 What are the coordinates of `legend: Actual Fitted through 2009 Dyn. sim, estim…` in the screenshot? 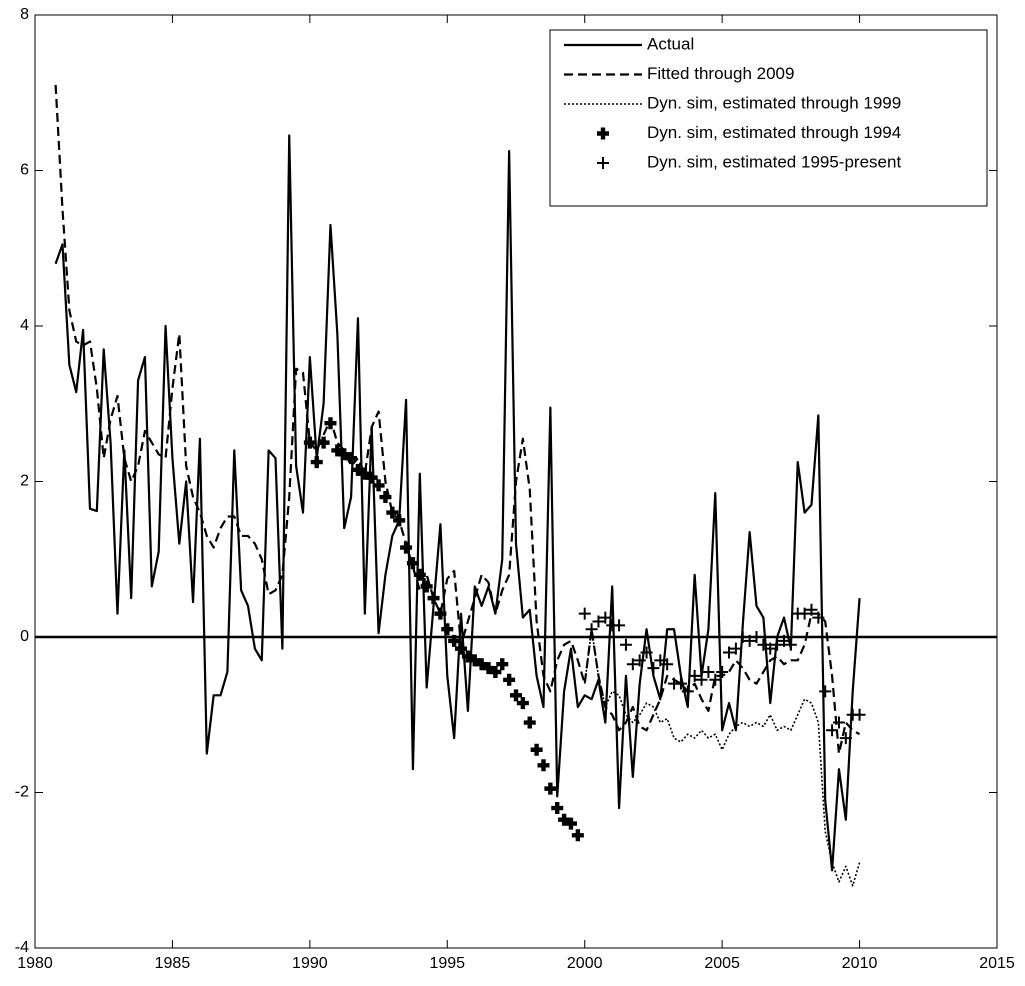 It's located at (768, 118).